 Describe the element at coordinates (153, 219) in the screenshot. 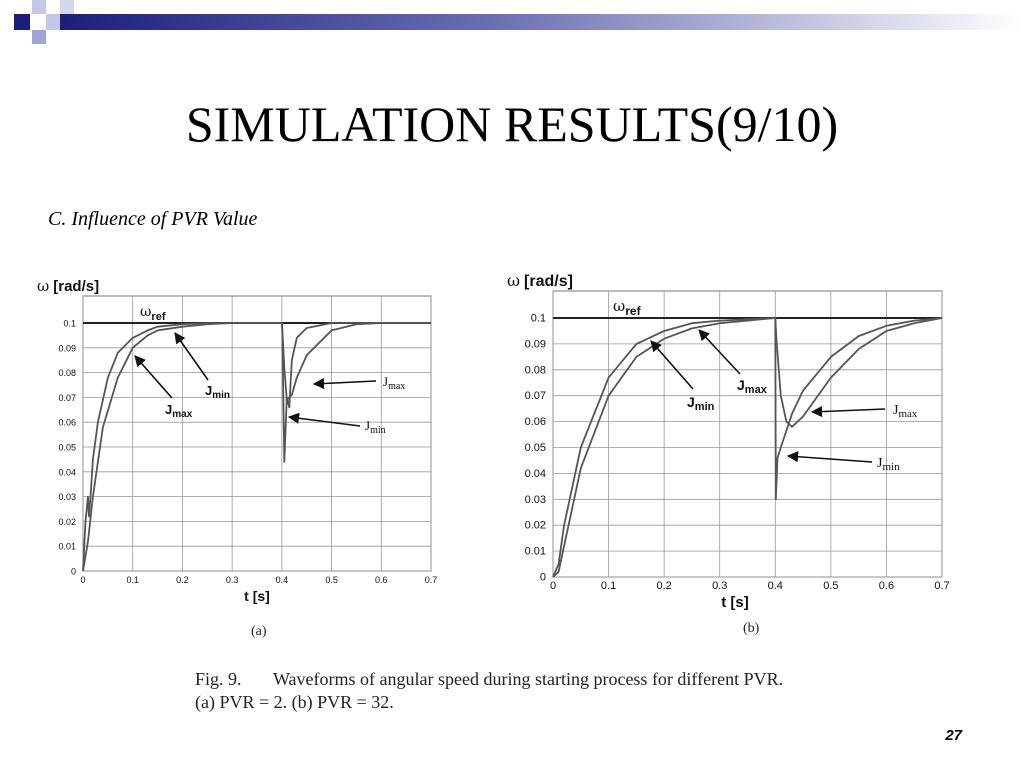

I see `slide-subtitle: C. Influence of PVR Value` at that location.